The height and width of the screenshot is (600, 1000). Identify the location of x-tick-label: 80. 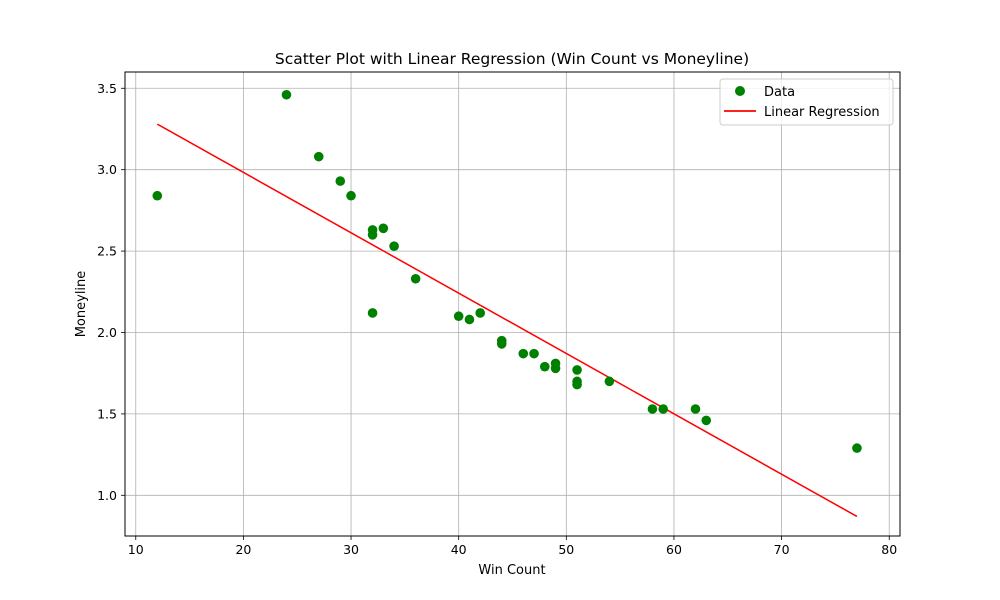
(889, 549).